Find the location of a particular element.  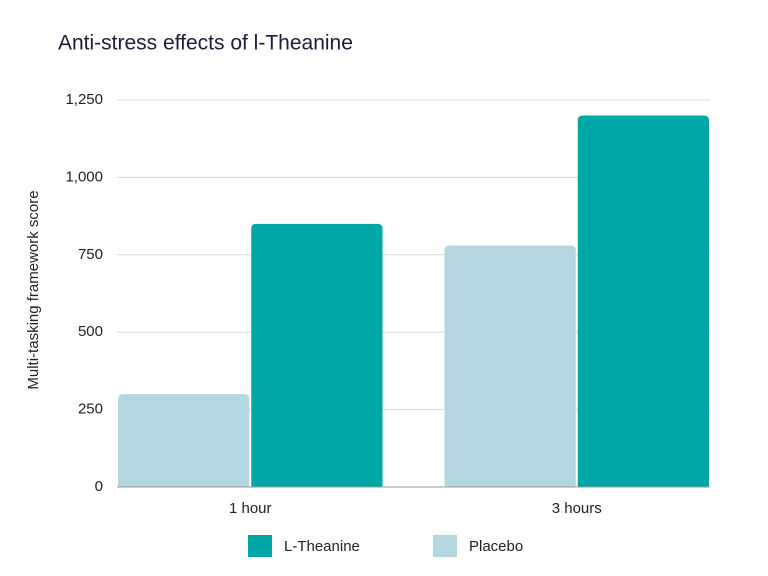

y-tick-label: 500 is located at coordinates (90, 331).